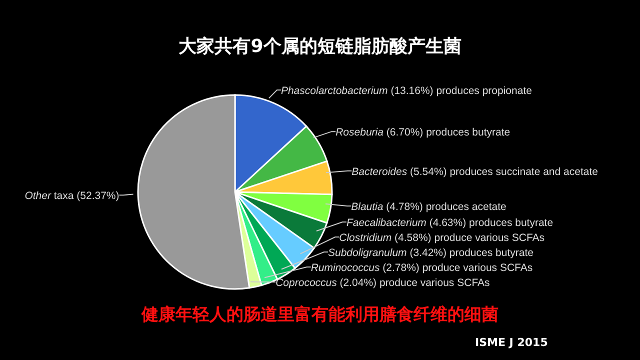 Image resolution: width=640 pixels, height=360 pixels. I want to click on slice-label: Subdoligranulum (3.42%) produces butyrate, so click(431, 253).